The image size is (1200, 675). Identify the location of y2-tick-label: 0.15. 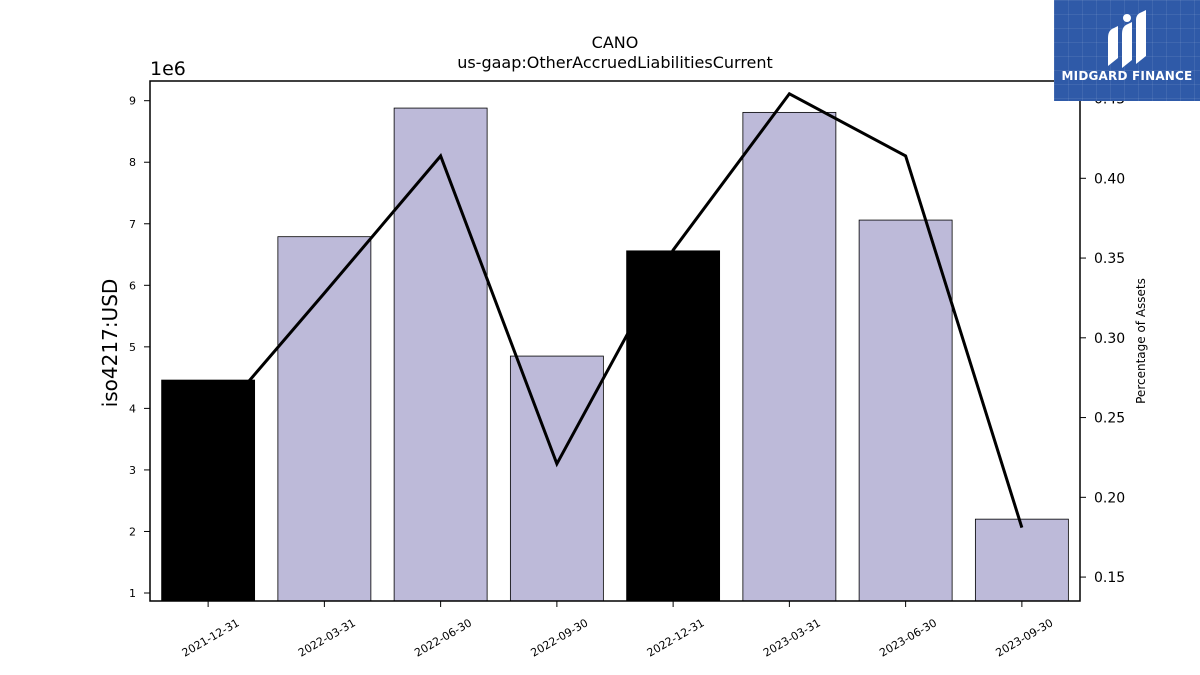
(1109, 578).